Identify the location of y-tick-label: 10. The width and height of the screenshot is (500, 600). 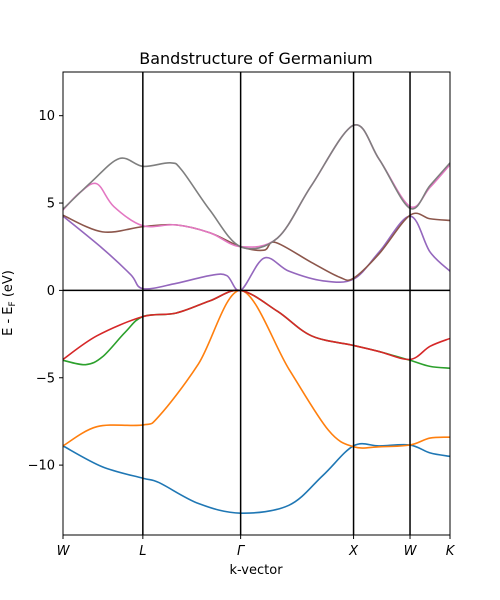
(46, 116).